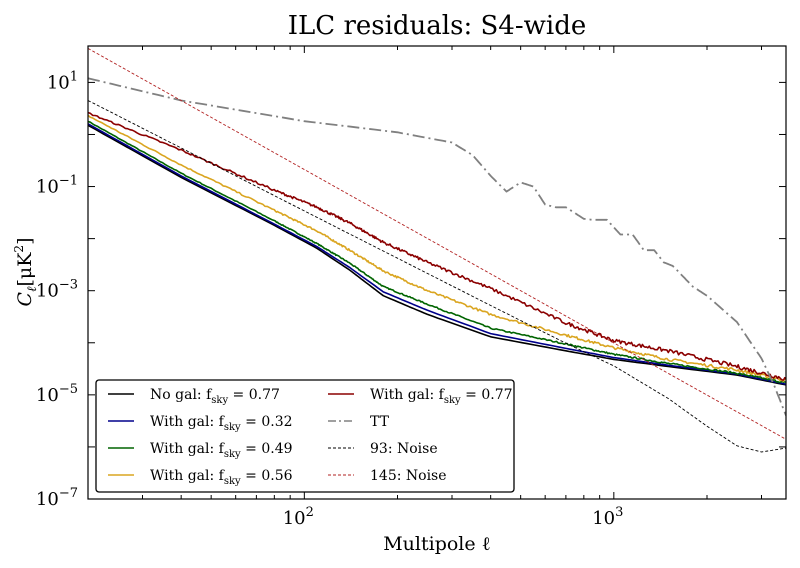 The width and height of the screenshot is (800, 568). I want to click on y-tick-exponent: −3, so click(68, 285).